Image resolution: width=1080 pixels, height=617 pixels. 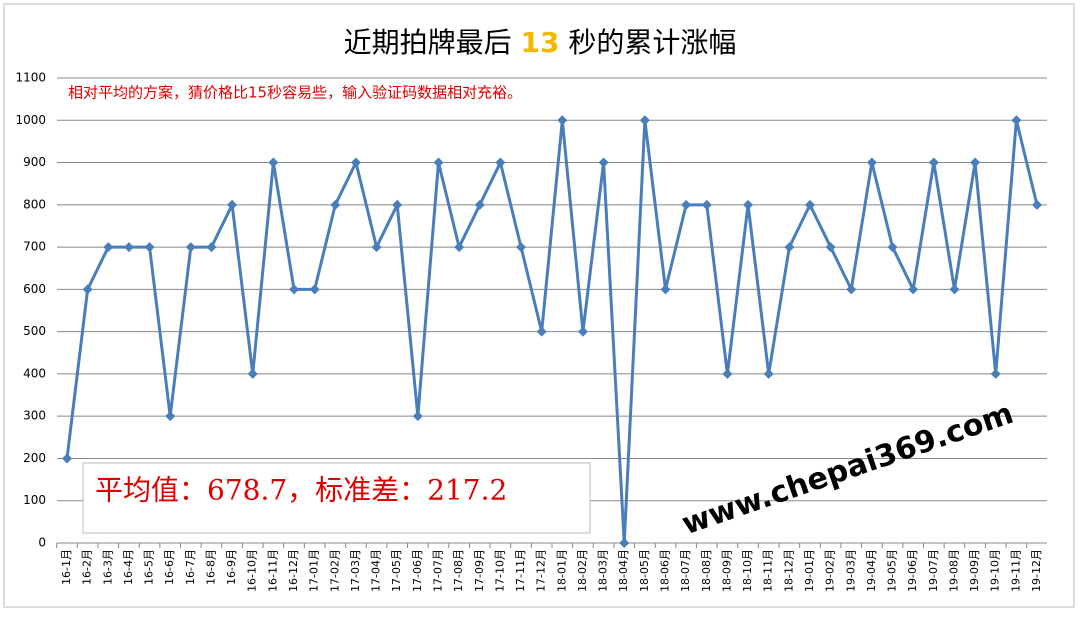 I want to click on x-tick-label: 19-08月, so click(x=953, y=570).